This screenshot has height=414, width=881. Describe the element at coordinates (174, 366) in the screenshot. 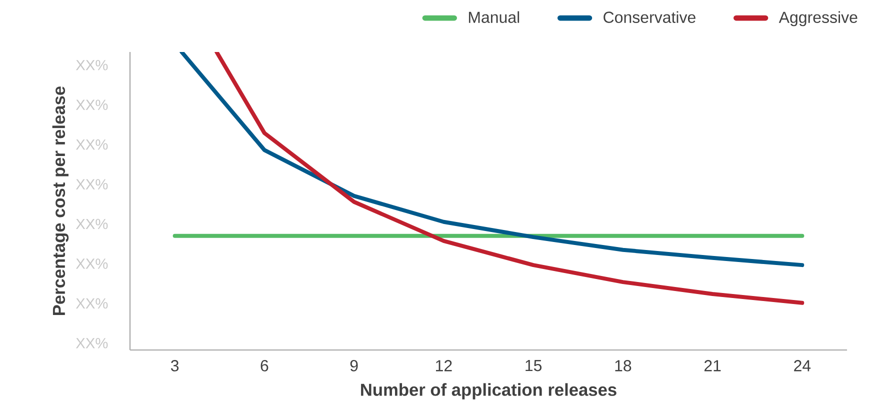

I see `x-tick-label: 3` at that location.